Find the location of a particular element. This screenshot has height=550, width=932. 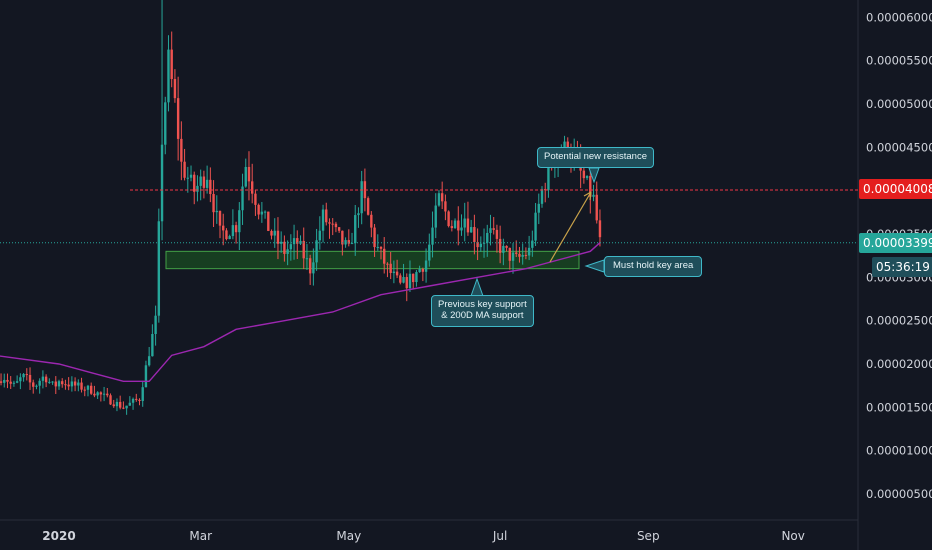

annotation-line-2: & 200D MA support is located at coordinates (482, 315).